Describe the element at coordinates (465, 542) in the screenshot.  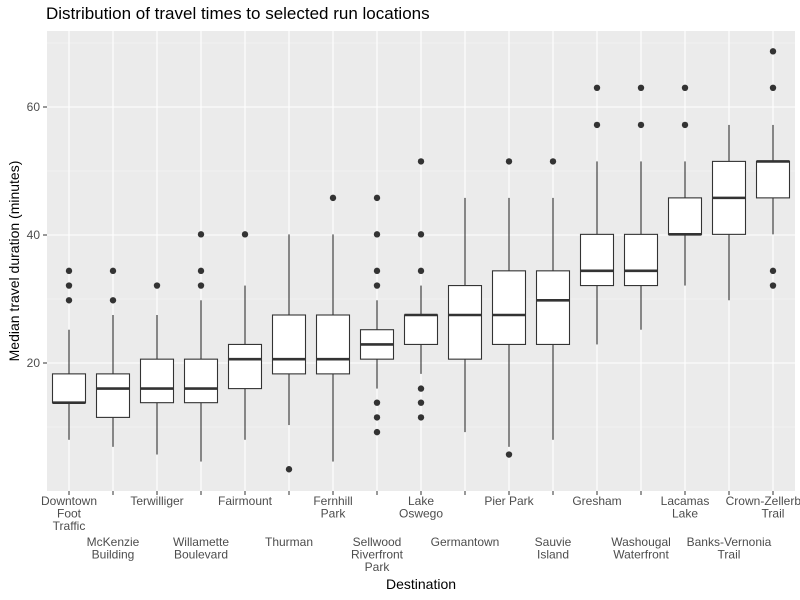
I see `x-tick-label: Germantown` at that location.